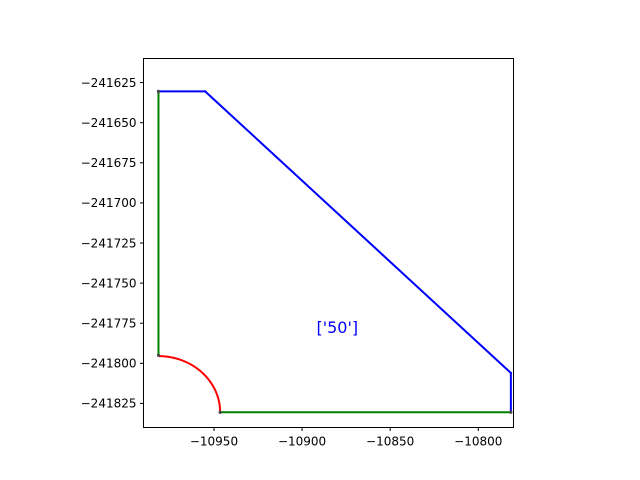 Image resolution: width=640 pixels, height=480 pixels. I want to click on x-axis: −10950 −10900 −10850 −10800, so click(346, 438).